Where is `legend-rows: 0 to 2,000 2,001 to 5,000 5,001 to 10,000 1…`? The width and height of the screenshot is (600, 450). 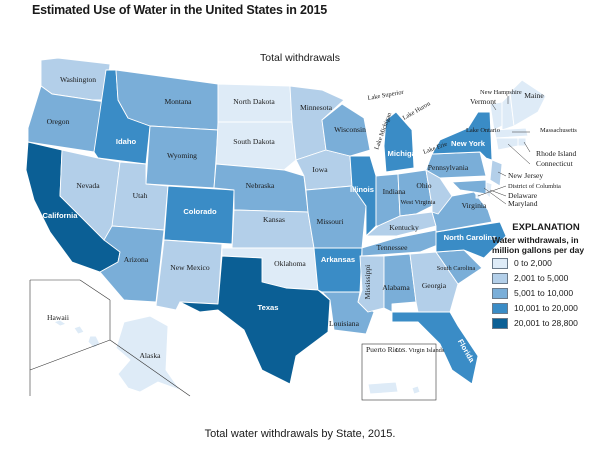
legend-rows: 0 to 2,000 2,001 to 5,000 5,001 to 10,000 1… is located at coordinates (546, 293).